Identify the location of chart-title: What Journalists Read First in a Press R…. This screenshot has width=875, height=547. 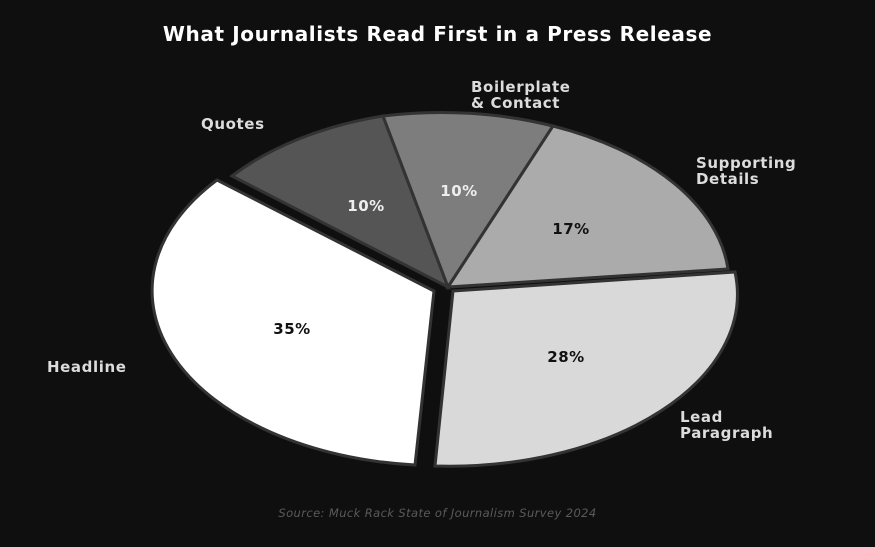
(437, 34).